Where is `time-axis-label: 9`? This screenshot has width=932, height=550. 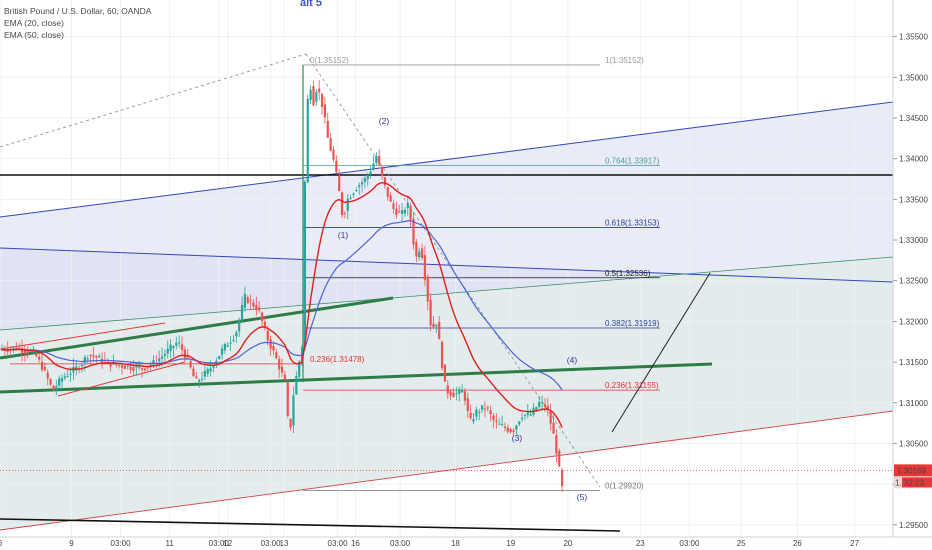 time-axis-label: 9 is located at coordinates (71, 543).